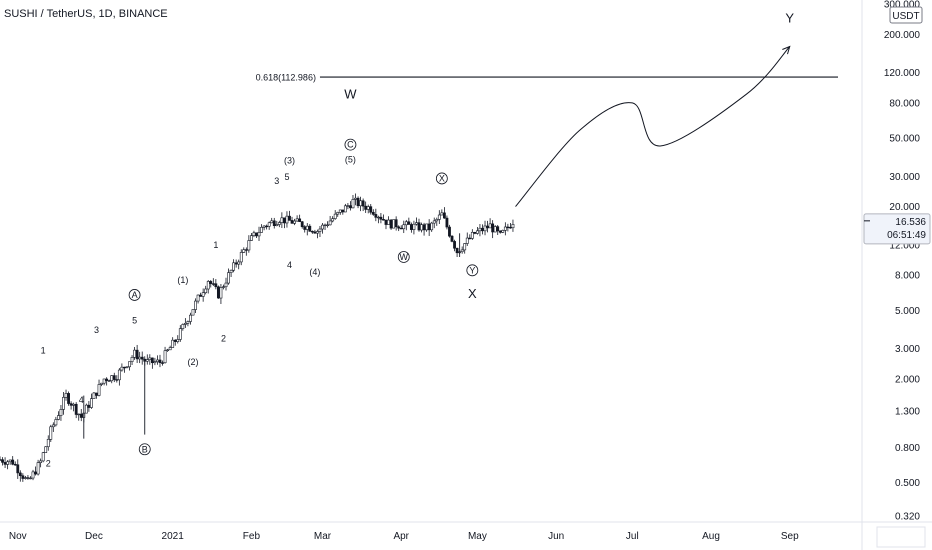 The width and height of the screenshot is (932, 550). What do you see at coordinates (466, 534) in the screenshot?
I see `time-axis: Nov Dec 2021 Feb Mar Apr May Jun Jul Aug Sep` at bounding box center [466, 534].